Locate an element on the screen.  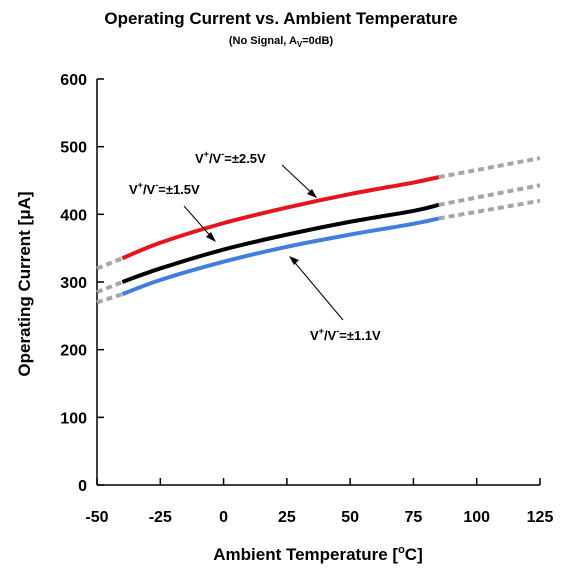
x-tick-label: -50 is located at coordinates (96, 517).